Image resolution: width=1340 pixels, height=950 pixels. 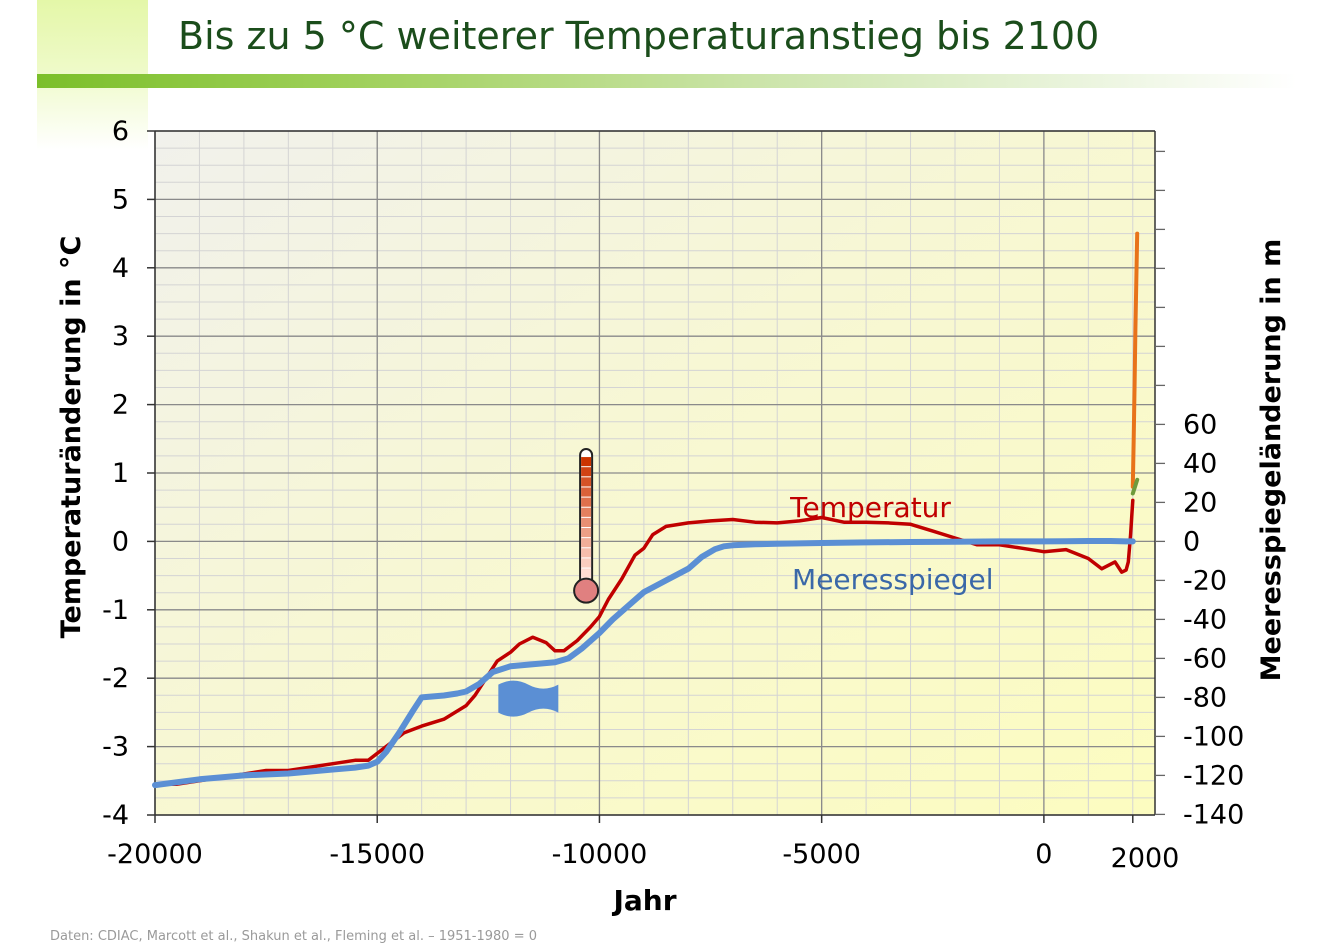 What do you see at coordinates (115, 815) in the screenshot?
I see `y-tick-label: -4` at bounding box center [115, 815].